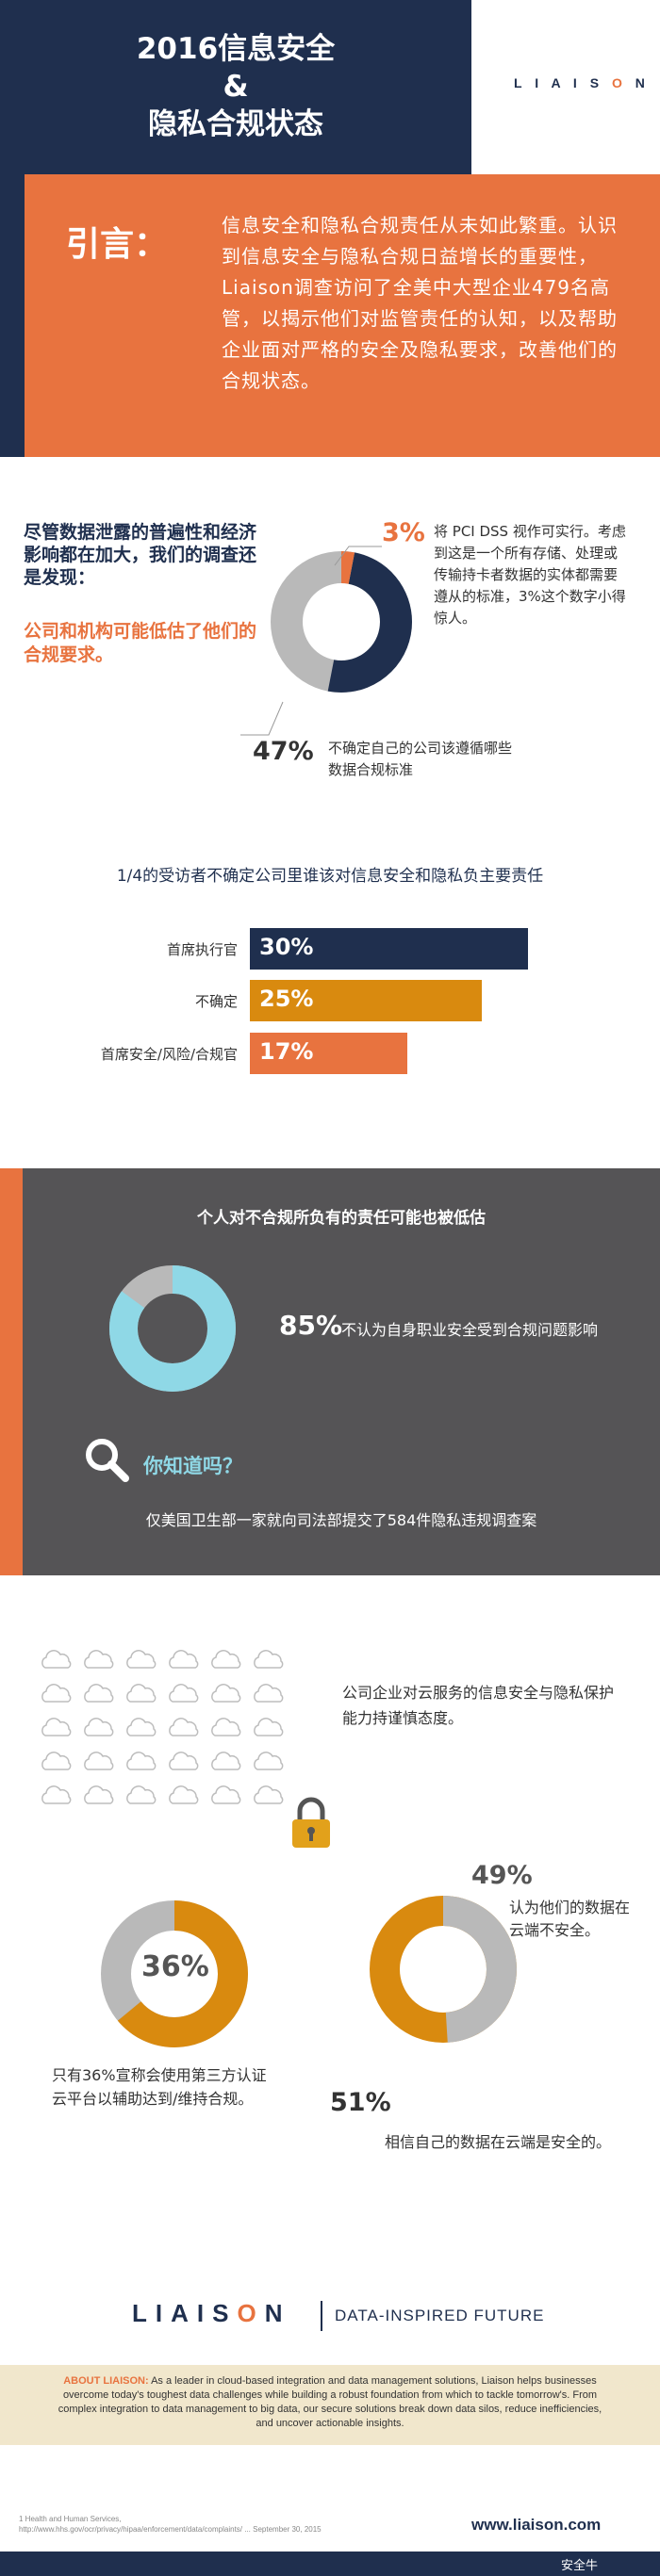 Image resolution: width=660 pixels, height=2576 pixels. What do you see at coordinates (360, 2102) in the screenshot?
I see `stat-51-percent: 51%` at bounding box center [360, 2102].